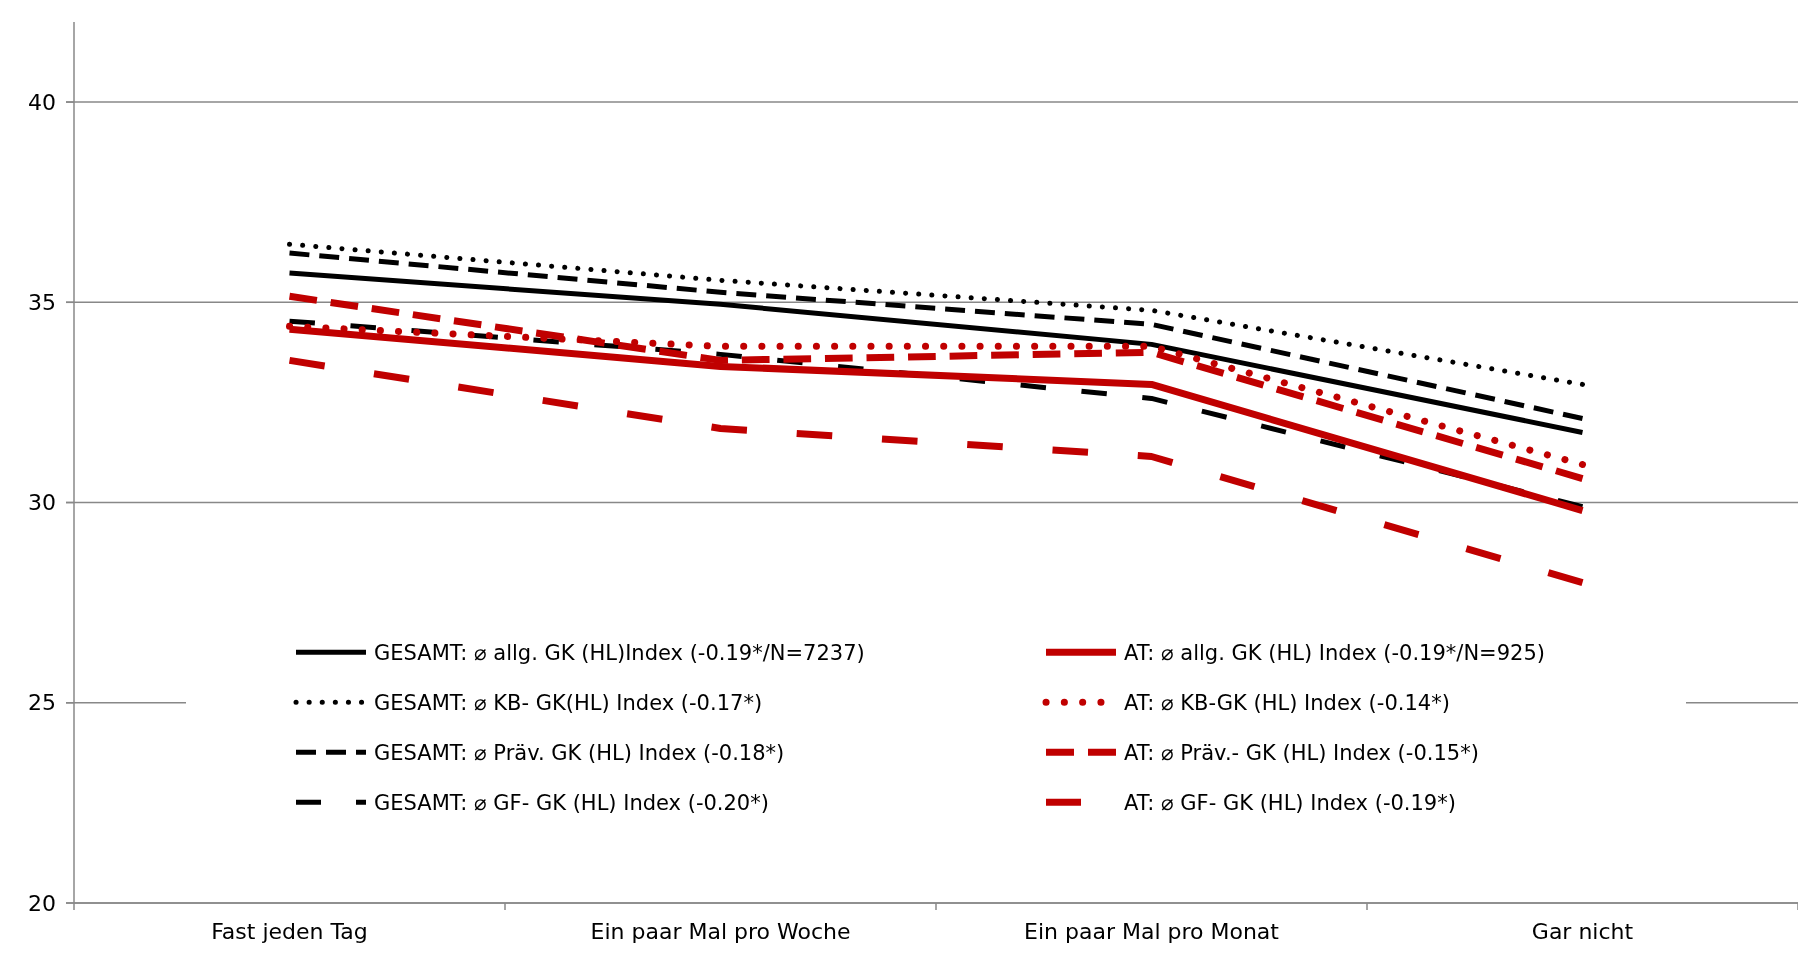 The image size is (1807, 972). What do you see at coordinates (42, 903) in the screenshot?
I see `y-tick-label: 20` at bounding box center [42, 903].